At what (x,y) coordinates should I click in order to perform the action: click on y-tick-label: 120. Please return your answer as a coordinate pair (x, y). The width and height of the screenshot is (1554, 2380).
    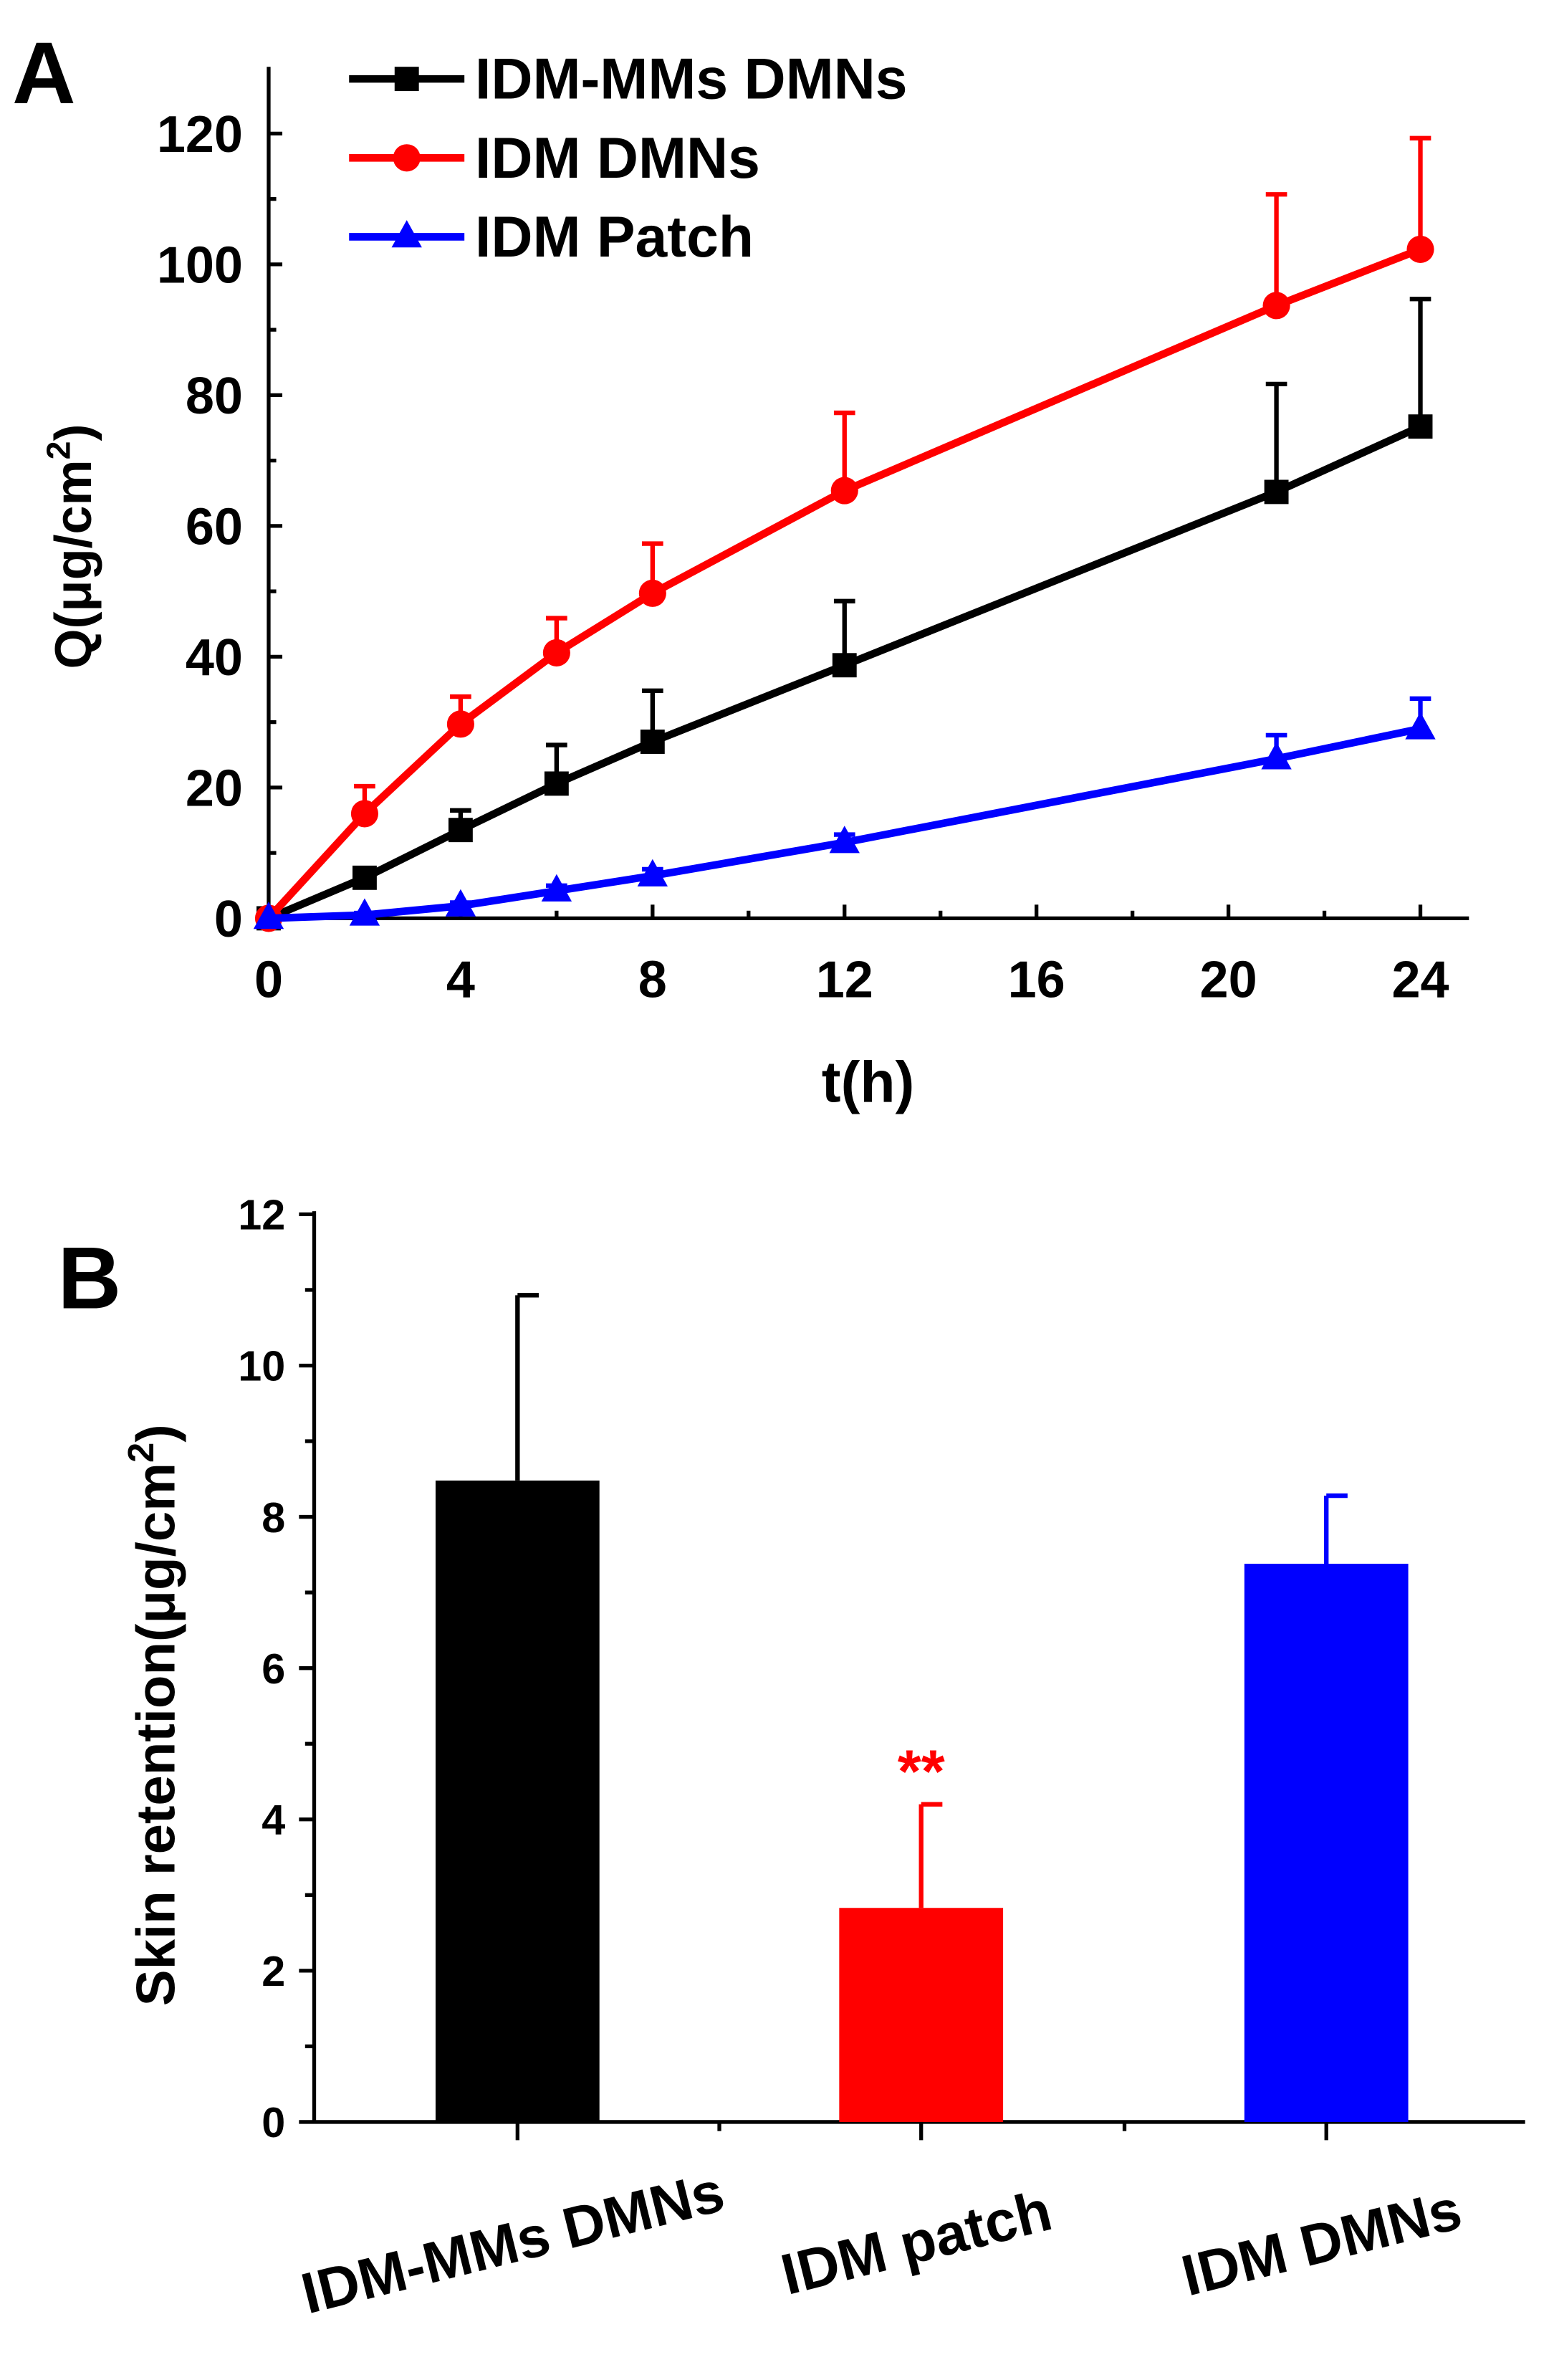
    Looking at the image, I should click on (200, 134).